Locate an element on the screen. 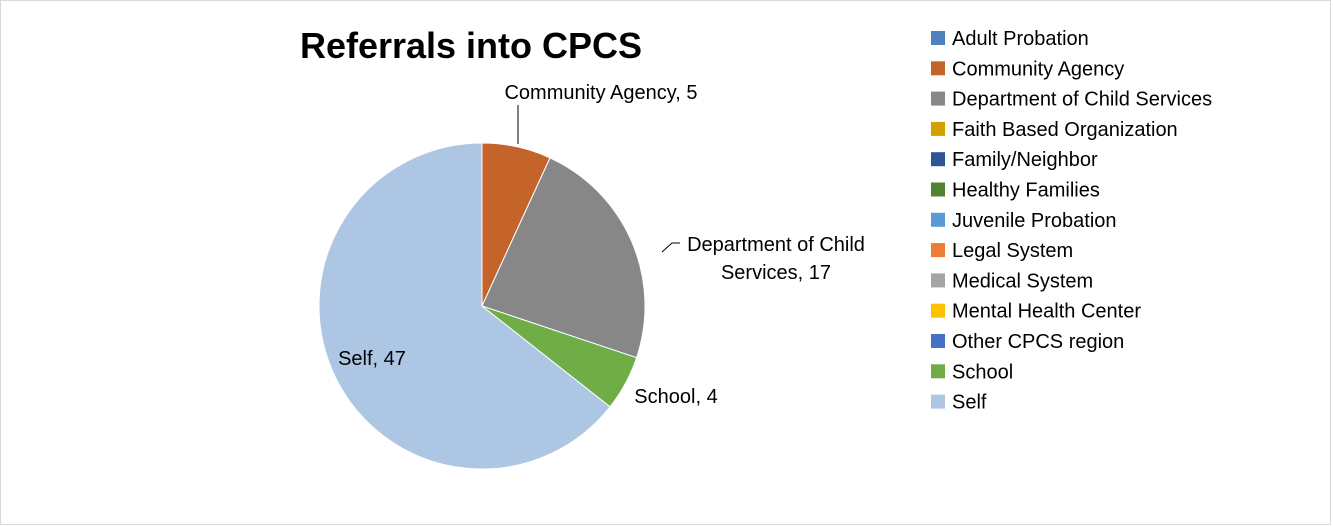 This screenshot has width=1333, height=527. legend-label: Family/Neighbor is located at coordinates (1025, 160).